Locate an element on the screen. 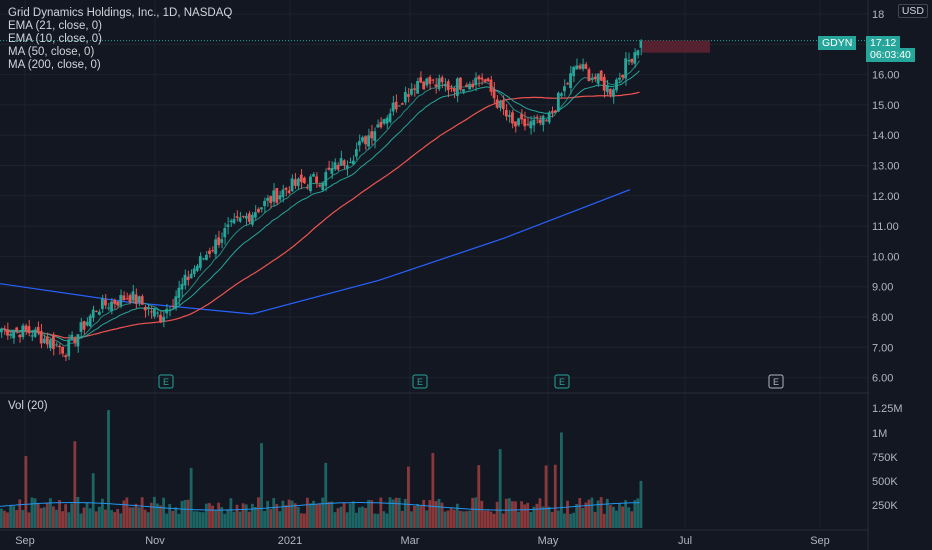  currency-label: USD is located at coordinates (912, 11).